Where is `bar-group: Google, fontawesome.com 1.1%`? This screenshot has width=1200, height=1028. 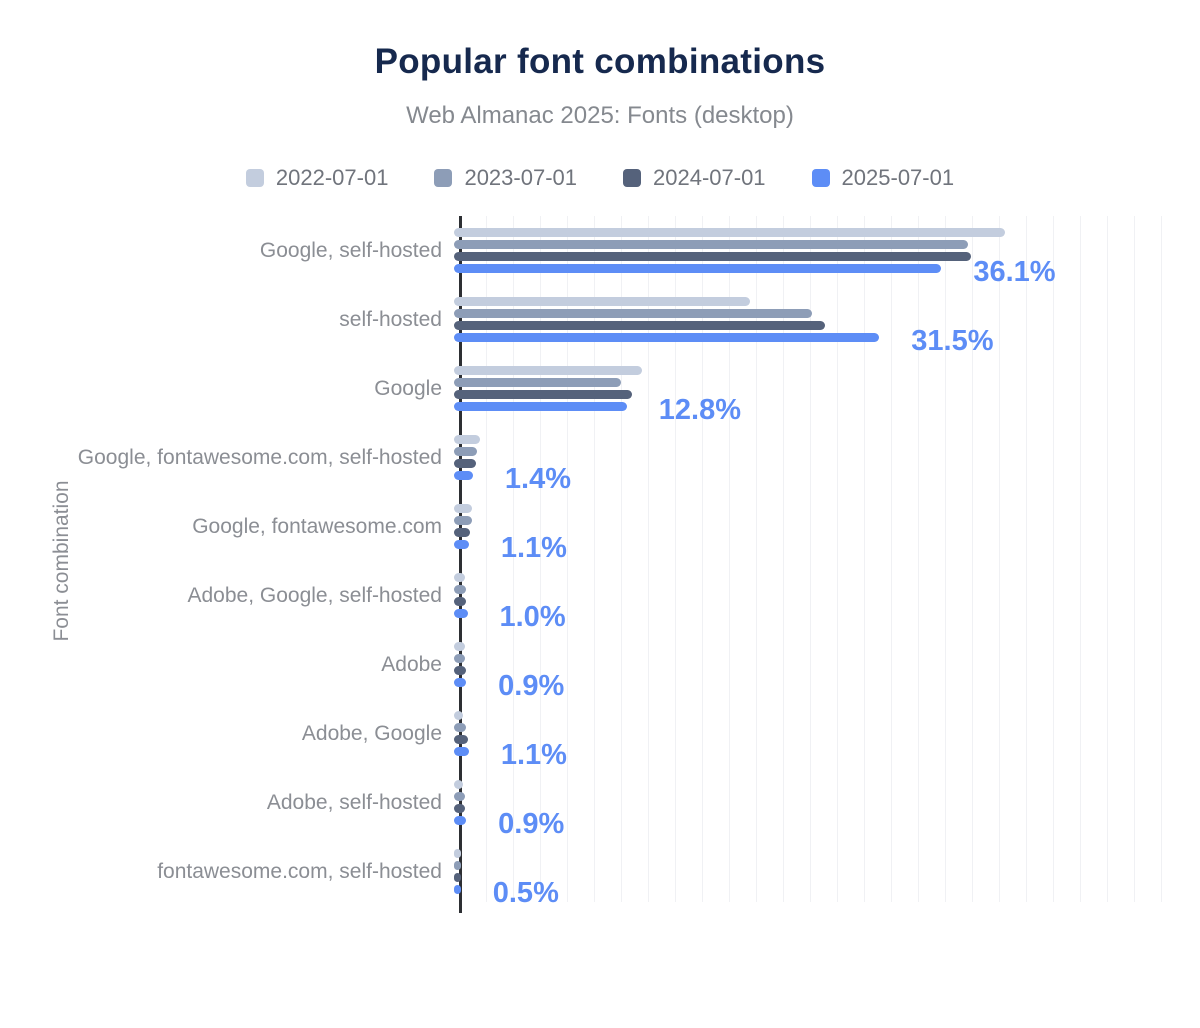
bar-group: Google, fontawesome.com 1.1% is located at coordinates (601, 527).